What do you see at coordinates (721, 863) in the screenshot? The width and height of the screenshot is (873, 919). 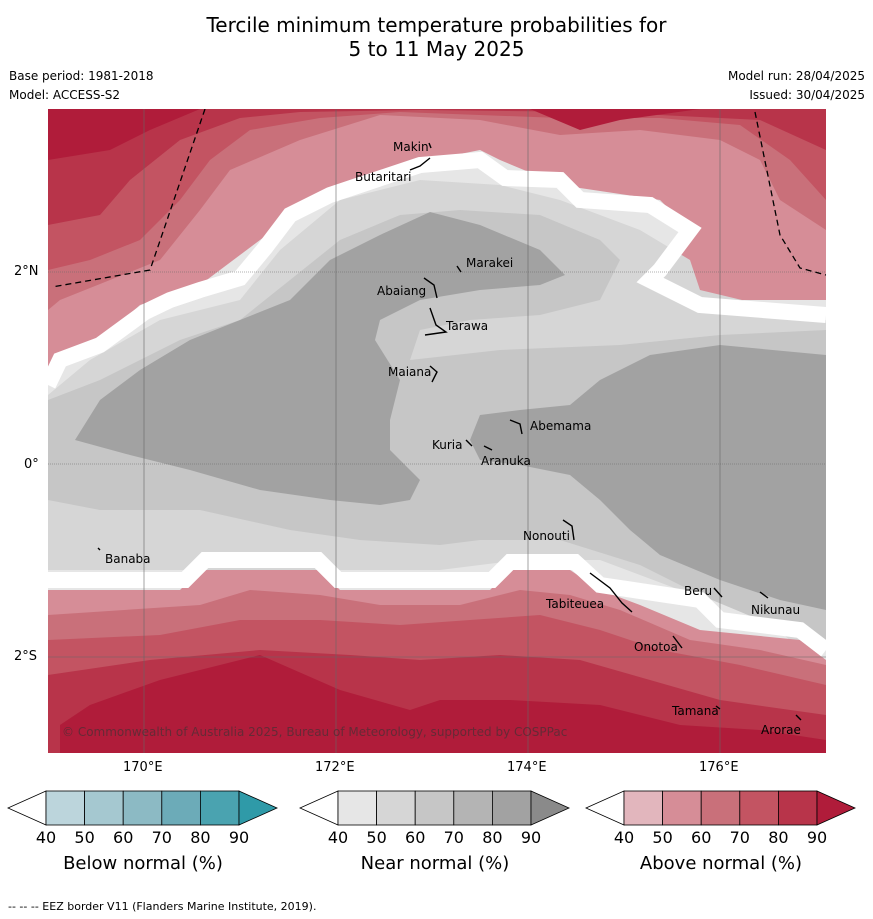 I see `colorbar-title-above: Above normal (%)` at bounding box center [721, 863].